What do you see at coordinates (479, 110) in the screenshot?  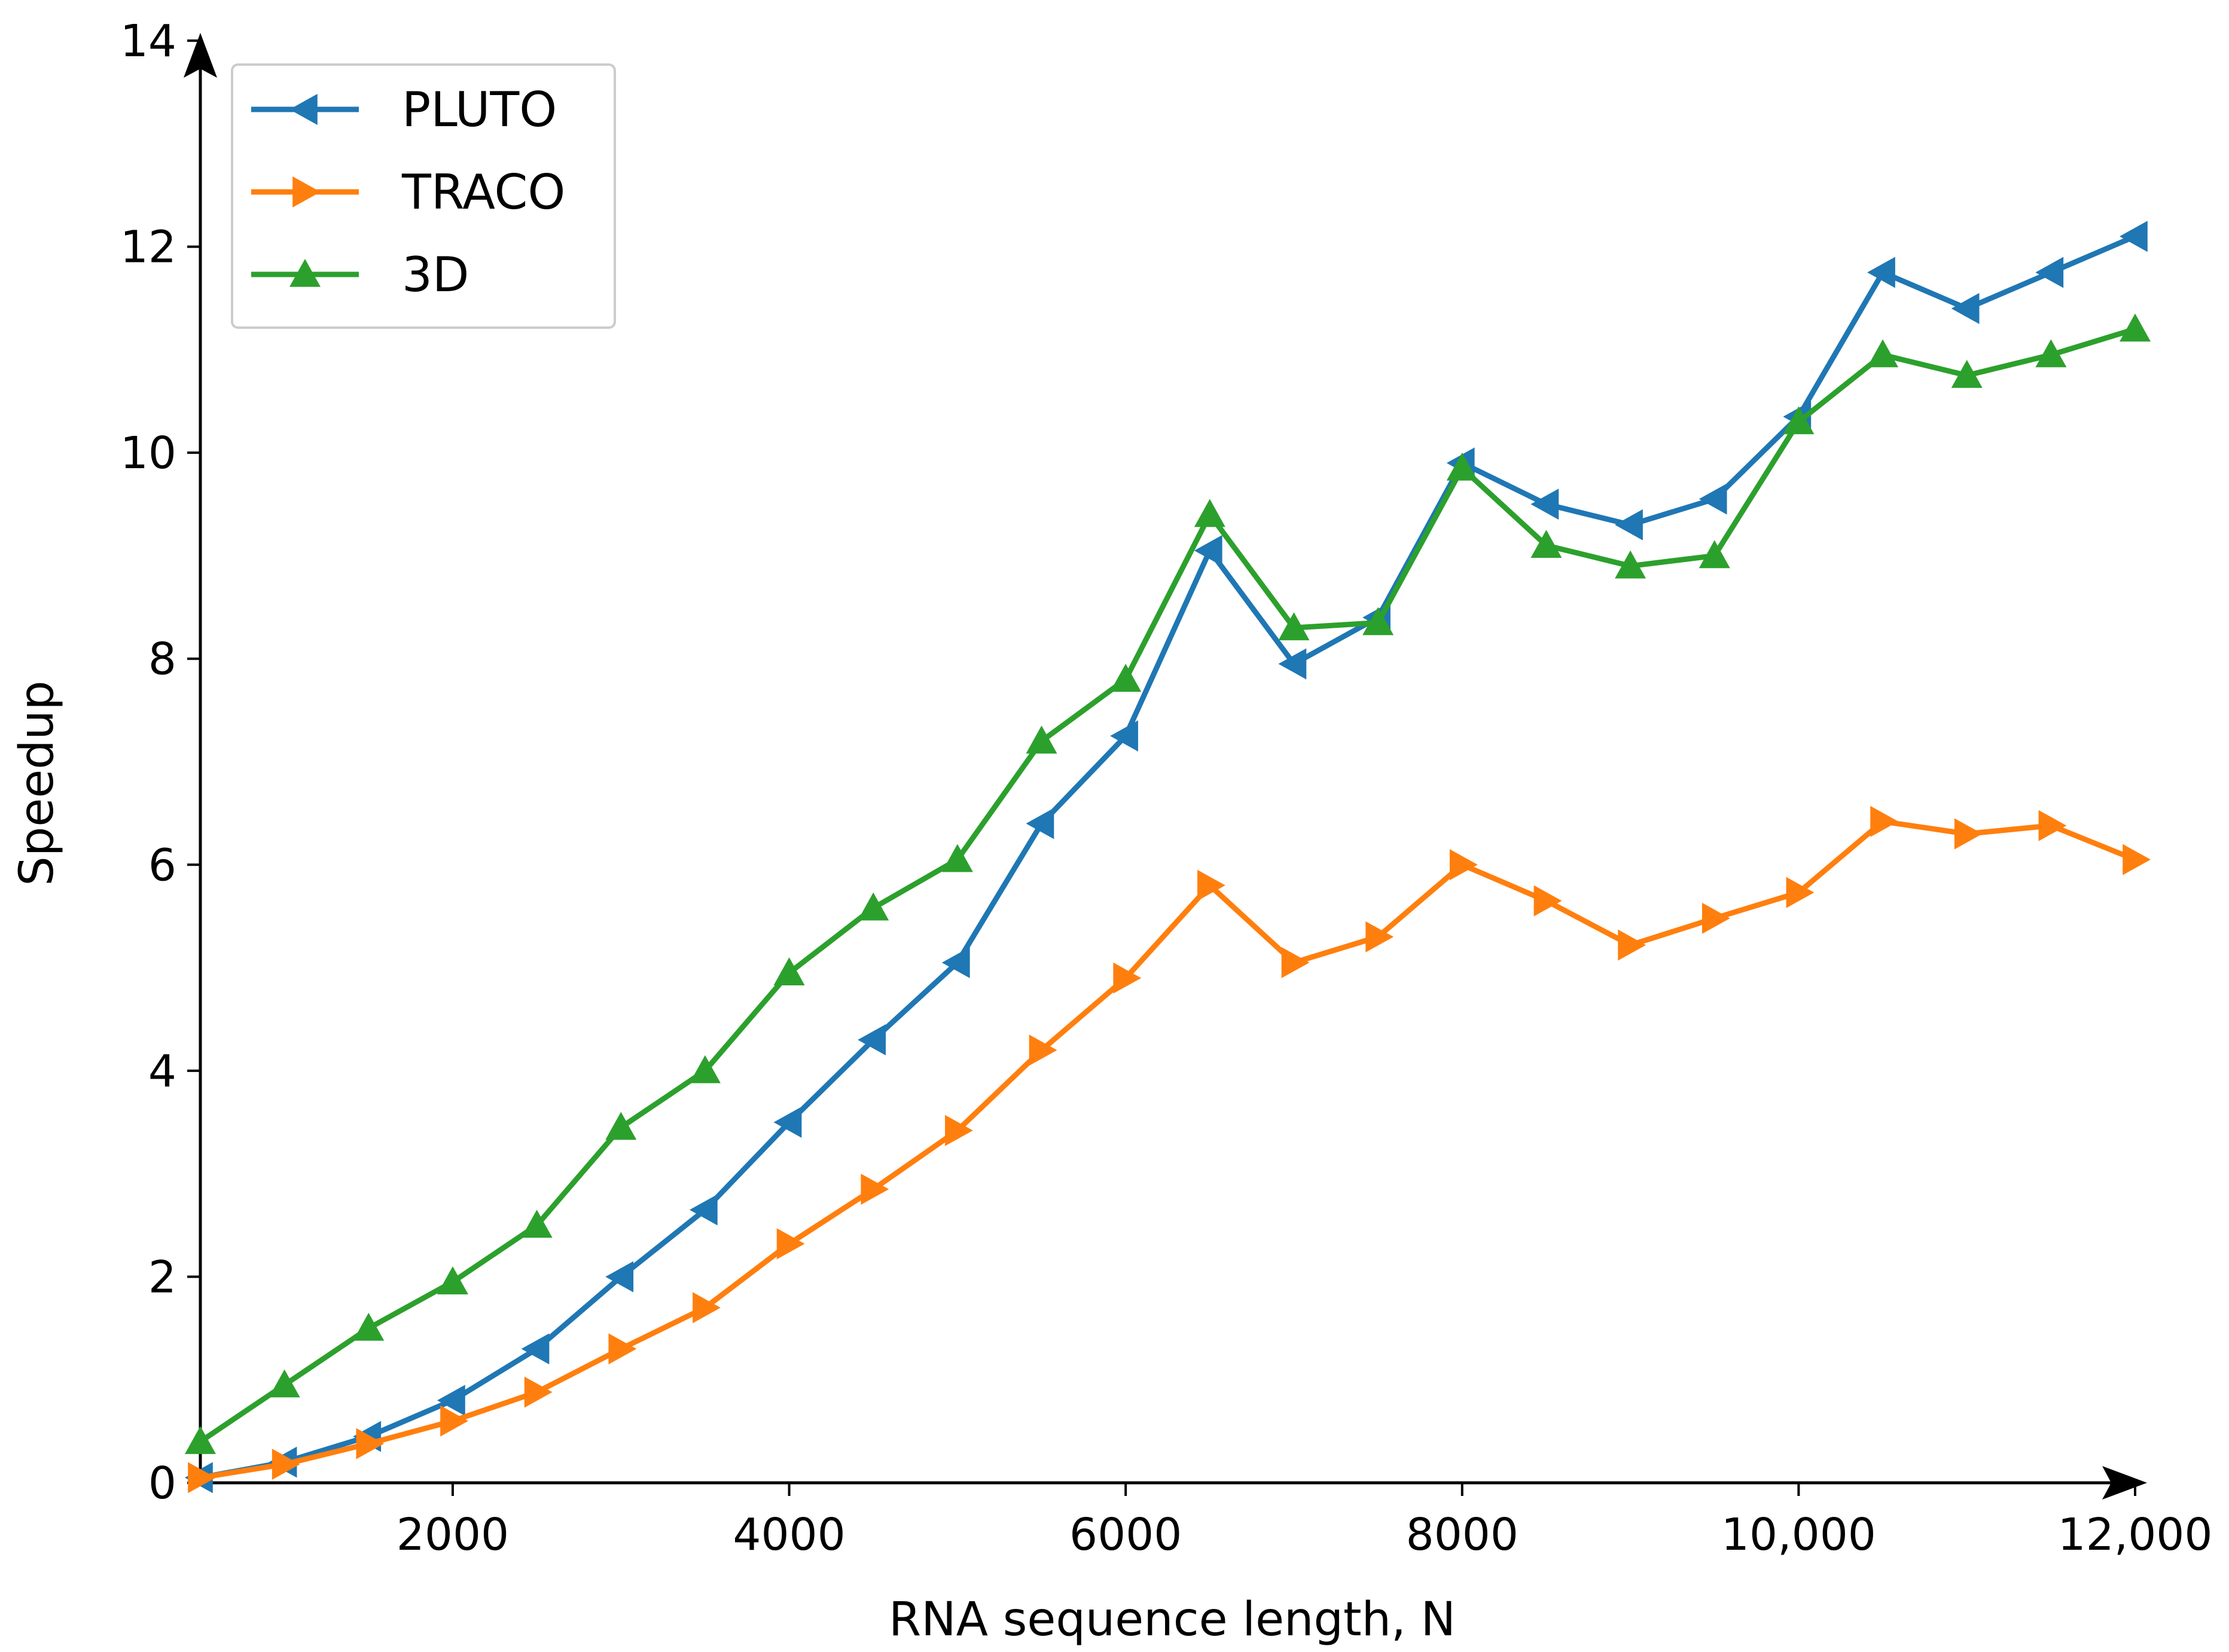 I see `legend-label-pluto: PLUTO` at bounding box center [479, 110].